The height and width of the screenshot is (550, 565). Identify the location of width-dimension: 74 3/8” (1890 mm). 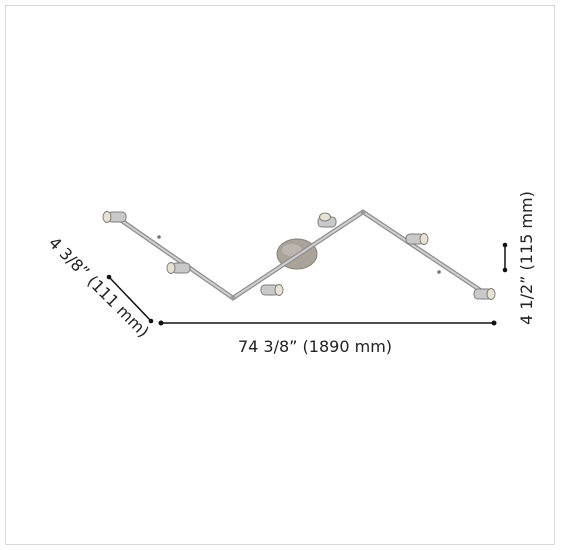
(327, 338).